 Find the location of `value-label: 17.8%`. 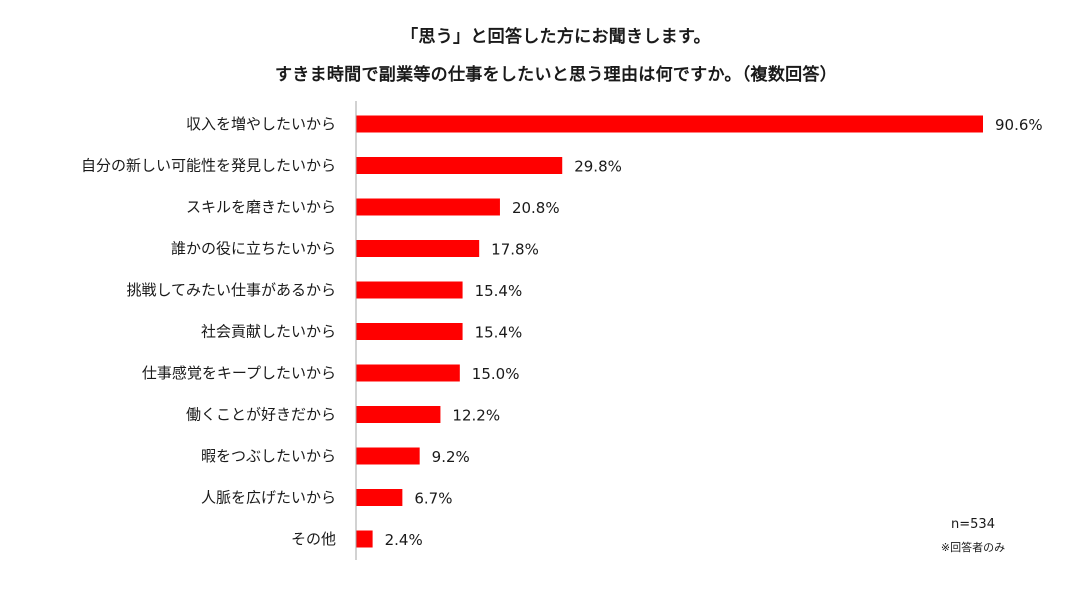

value-label: 17.8% is located at coordinates (515, 250).